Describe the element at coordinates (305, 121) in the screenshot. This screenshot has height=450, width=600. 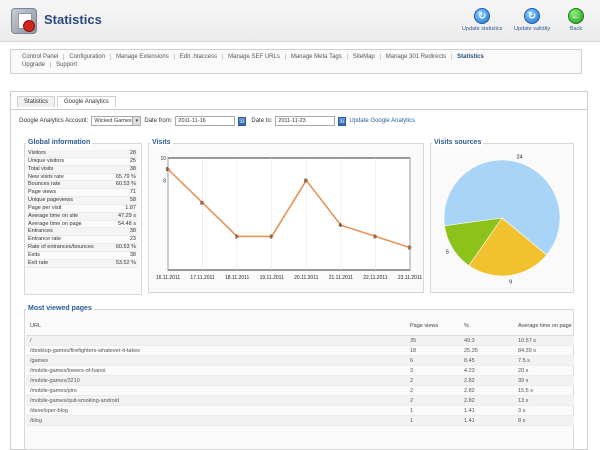
I see `date-to-input: 2011-11-23` at that location.